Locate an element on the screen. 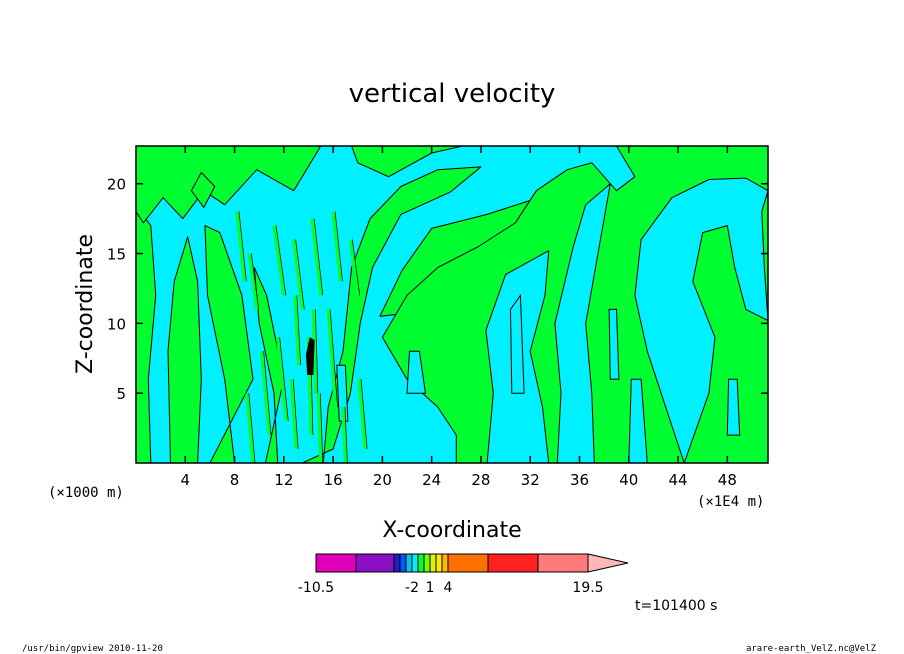 This screenshot has height=654, width=904. colorbar is located at coordinates (472, 563).